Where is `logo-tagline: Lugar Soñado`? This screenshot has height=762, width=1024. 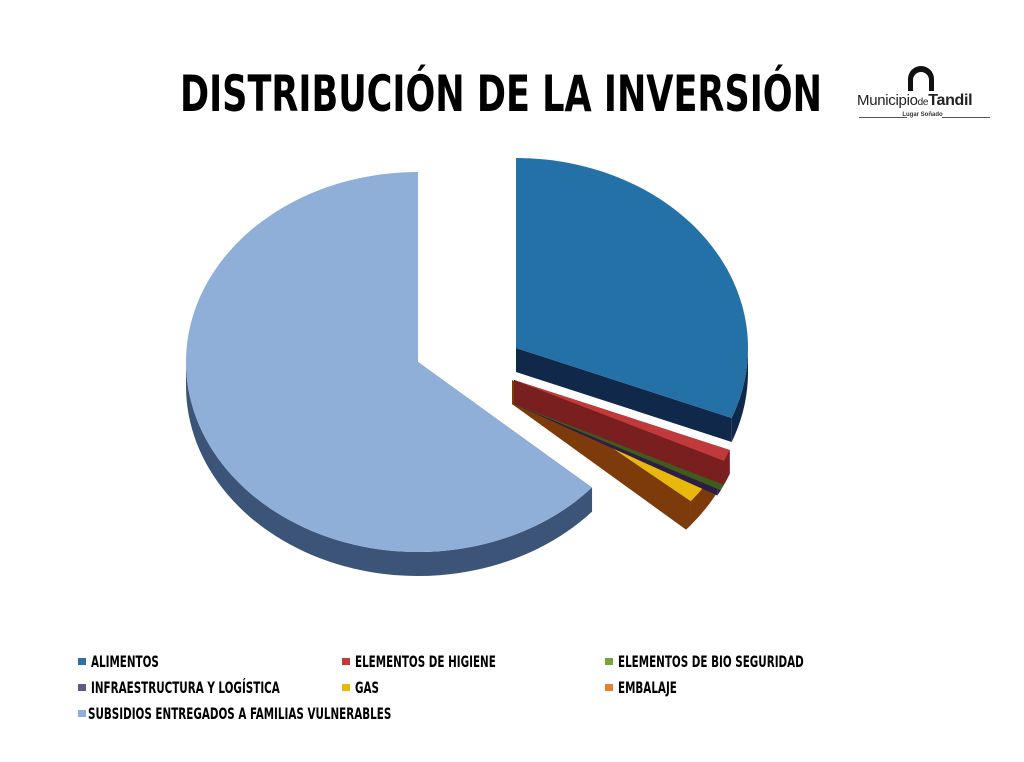
logo-tagline: Lugar Soñado is located at coordinates (922, 115).